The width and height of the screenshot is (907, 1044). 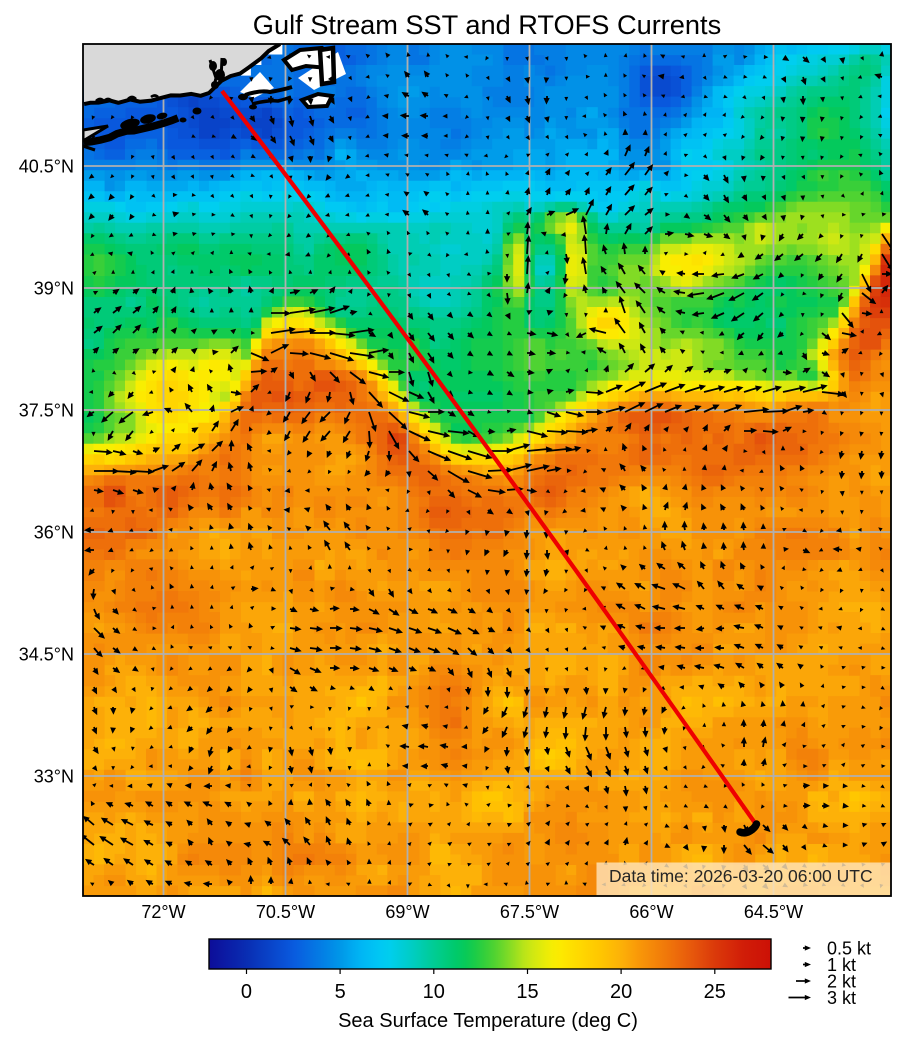 What do you see at coordinates (434, 992) in the screenshot?
I see `svg-text: 10` at bounding box center [434, 992].